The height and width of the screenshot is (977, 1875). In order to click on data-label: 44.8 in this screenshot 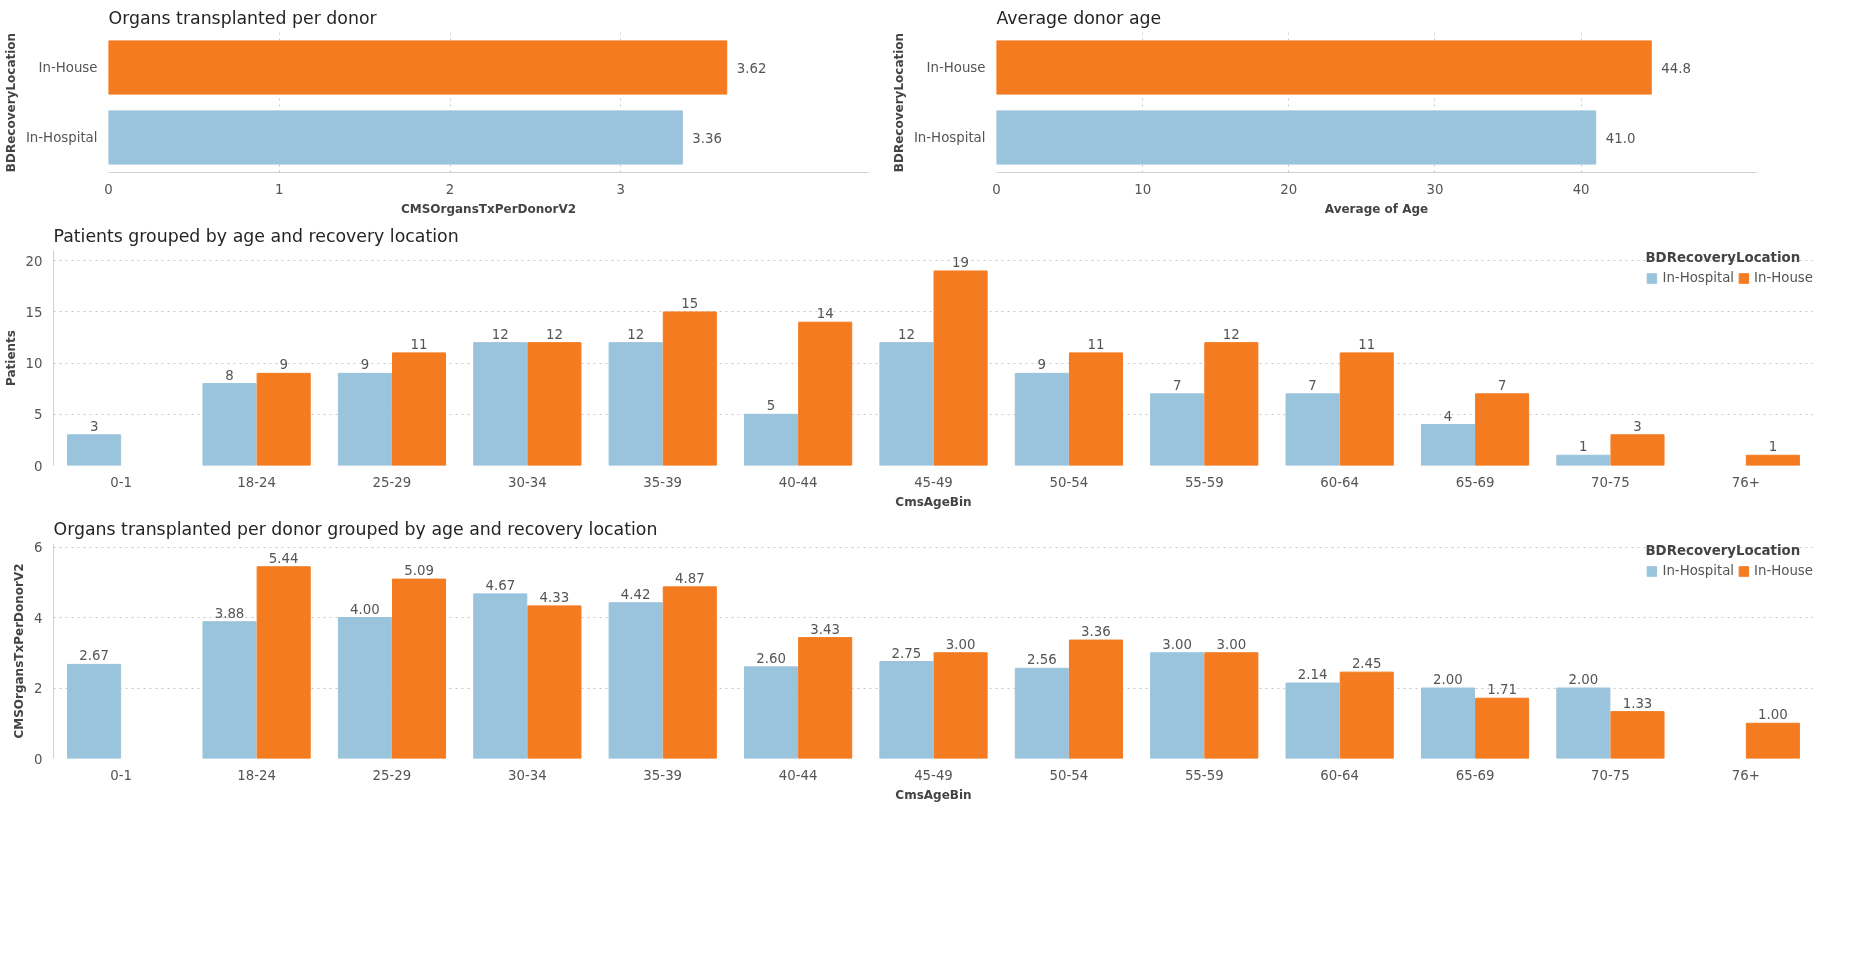, I will do `click(1676, 68)`.